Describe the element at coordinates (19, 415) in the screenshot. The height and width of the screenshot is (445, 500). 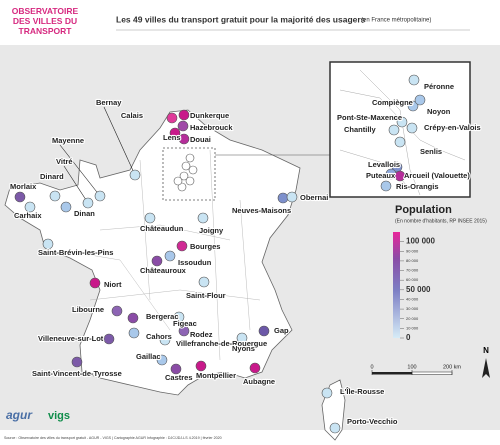
I see `footer-logo: agur` at that location.